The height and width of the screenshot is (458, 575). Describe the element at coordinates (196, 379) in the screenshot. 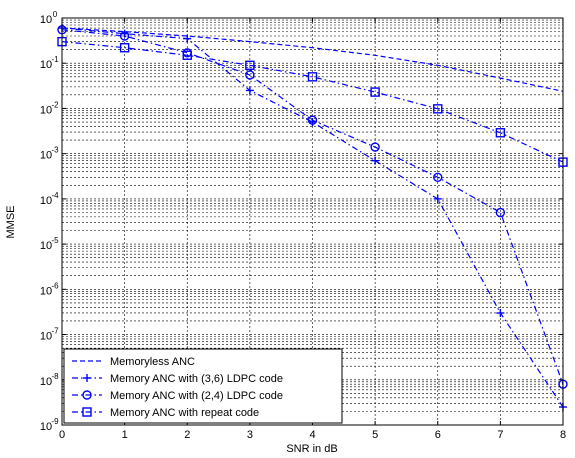

I see `legend-entry-label: Memory ANC with (3,6) LDPC code` at that location.